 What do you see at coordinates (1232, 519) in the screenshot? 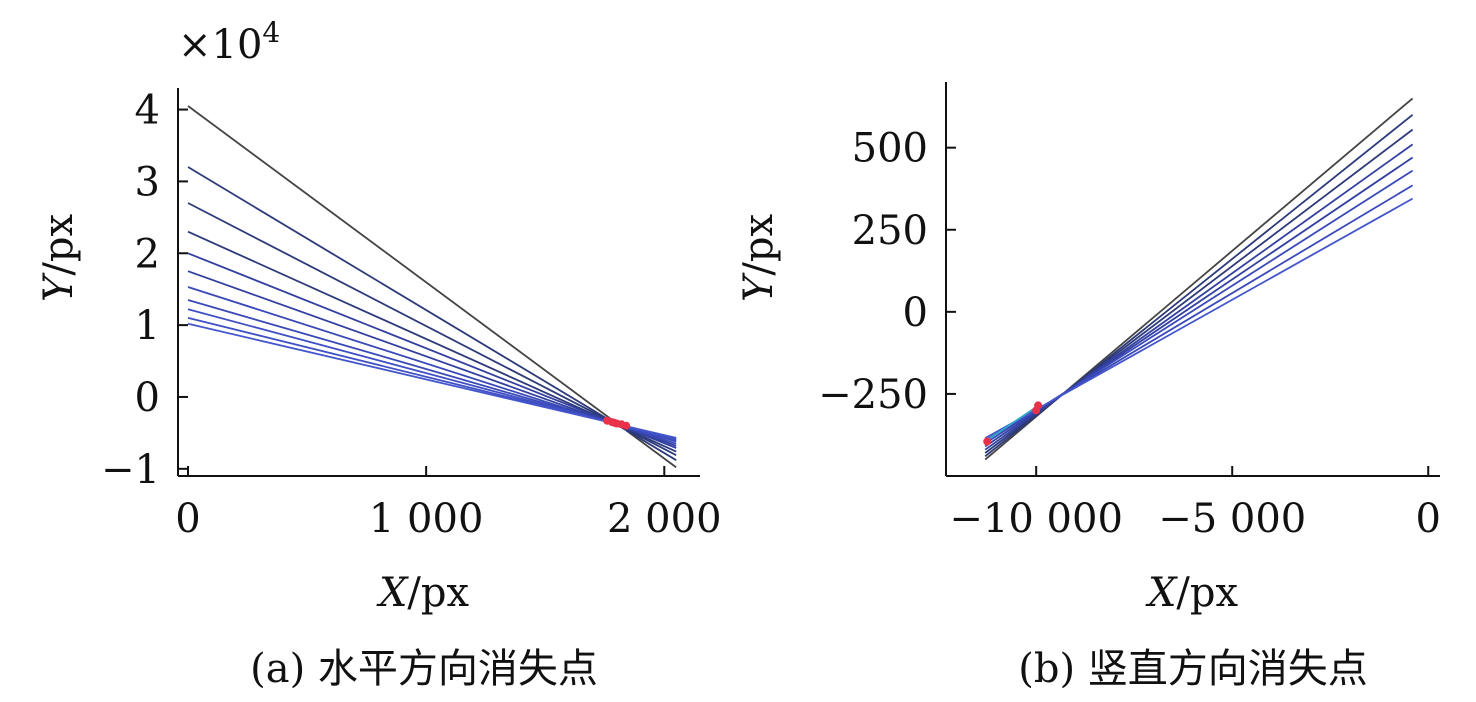
I see `x-tick-label-b-1: −5 000` at bounding box center [1232, 519].